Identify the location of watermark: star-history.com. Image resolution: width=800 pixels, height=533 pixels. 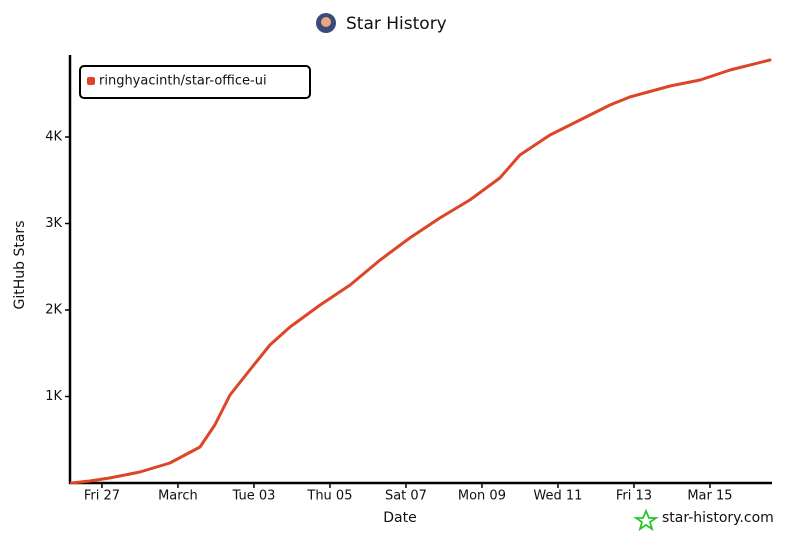
(718, 518).